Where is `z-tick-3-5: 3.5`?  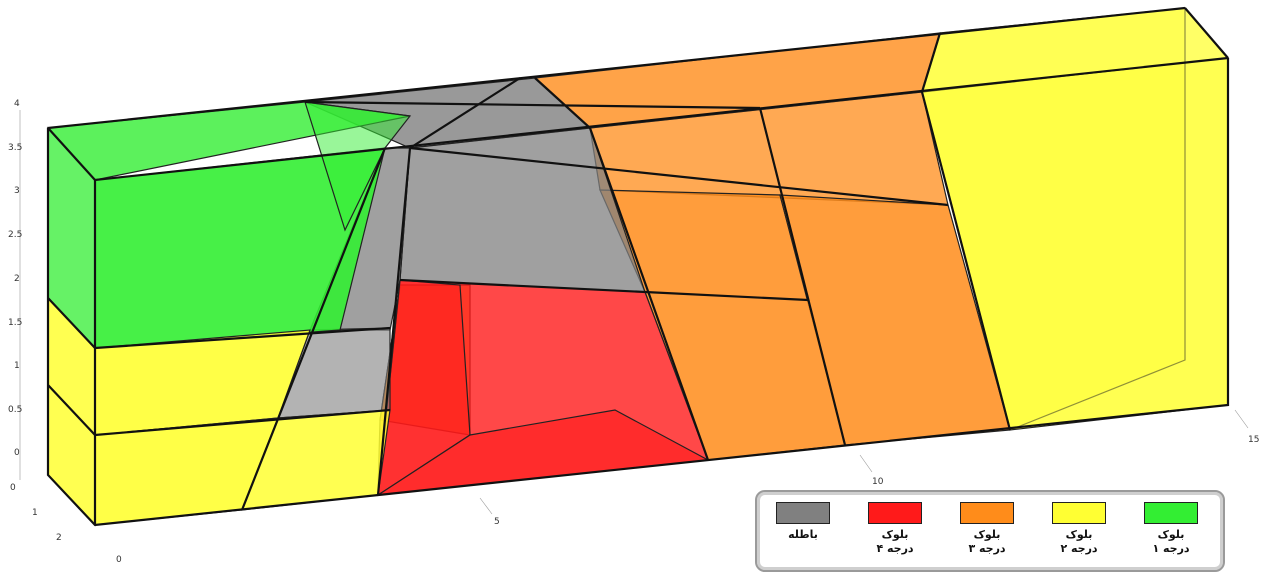 z-tick-3-5: 3.5 is located at coordinates (15, 148).